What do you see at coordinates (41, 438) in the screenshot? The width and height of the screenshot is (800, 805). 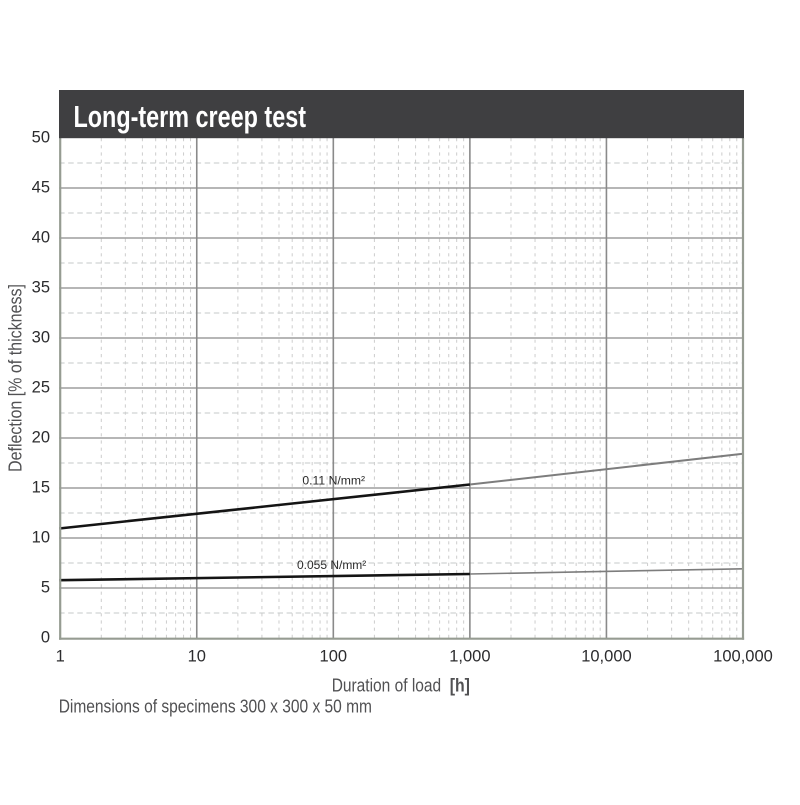 I see `svg-text: 20` at bounding box center [41, 438].